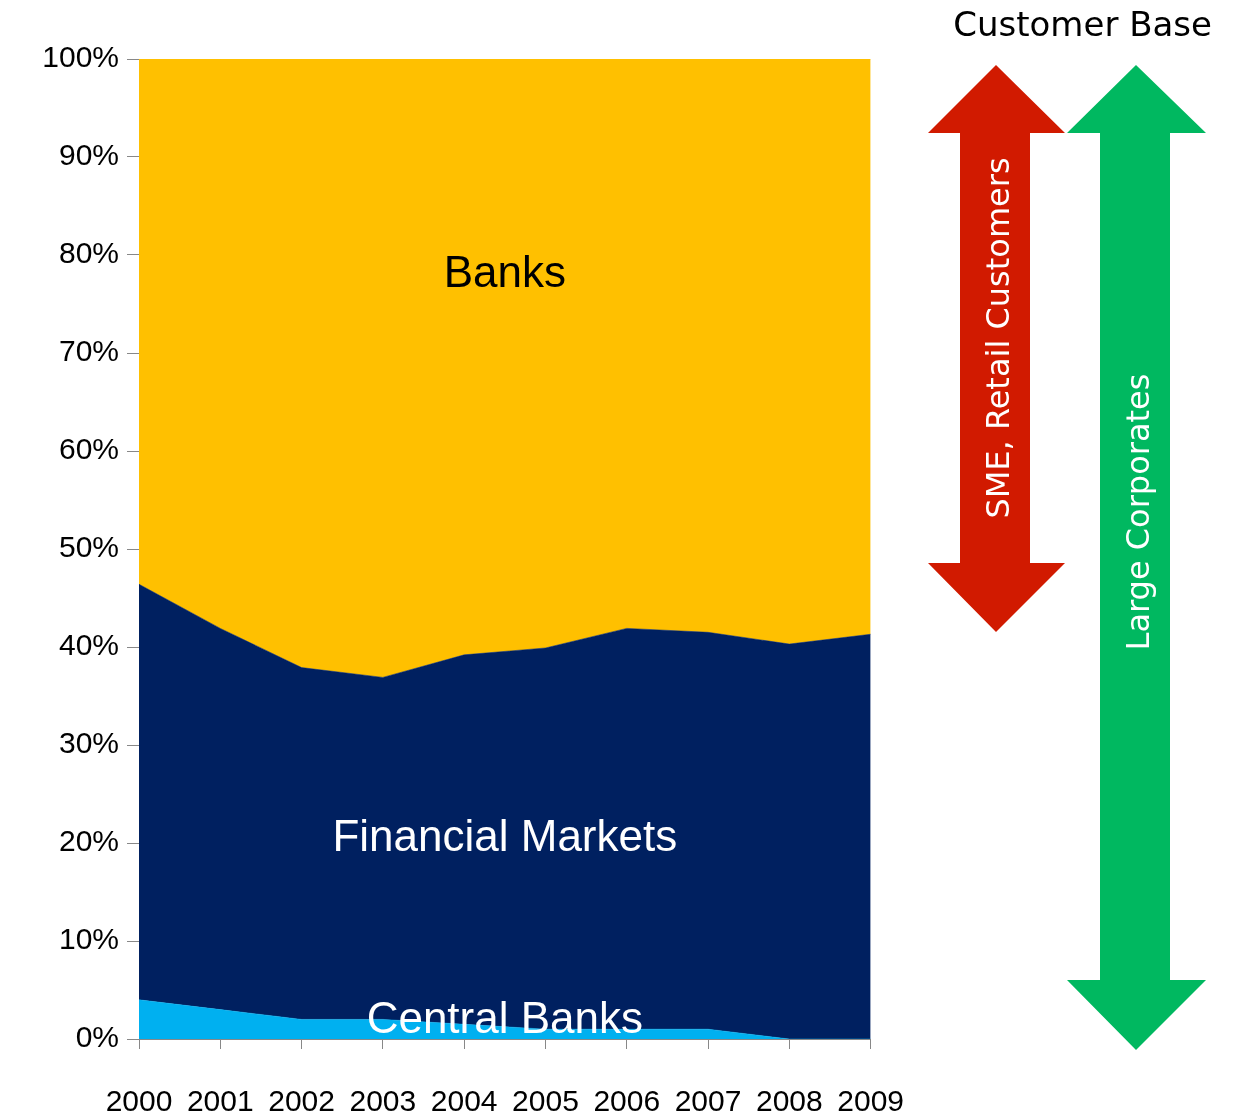 Image resolution: width=1234 pixels, height=1116 pixels. I want to click on y-tick-label: 30%, so click(88, 743).